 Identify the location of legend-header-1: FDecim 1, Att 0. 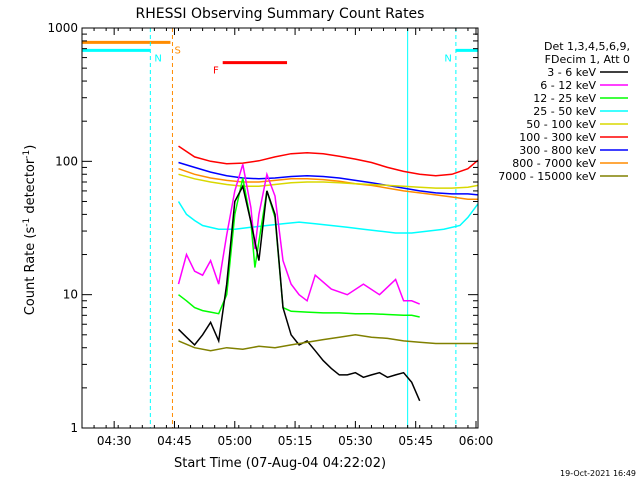
(587, 59).